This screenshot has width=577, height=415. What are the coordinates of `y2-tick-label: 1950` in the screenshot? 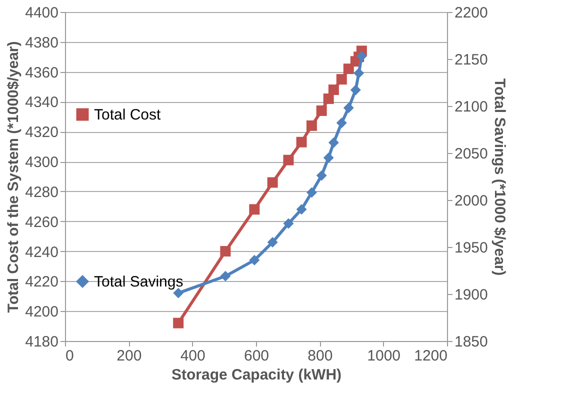 It's located at (471, 248).